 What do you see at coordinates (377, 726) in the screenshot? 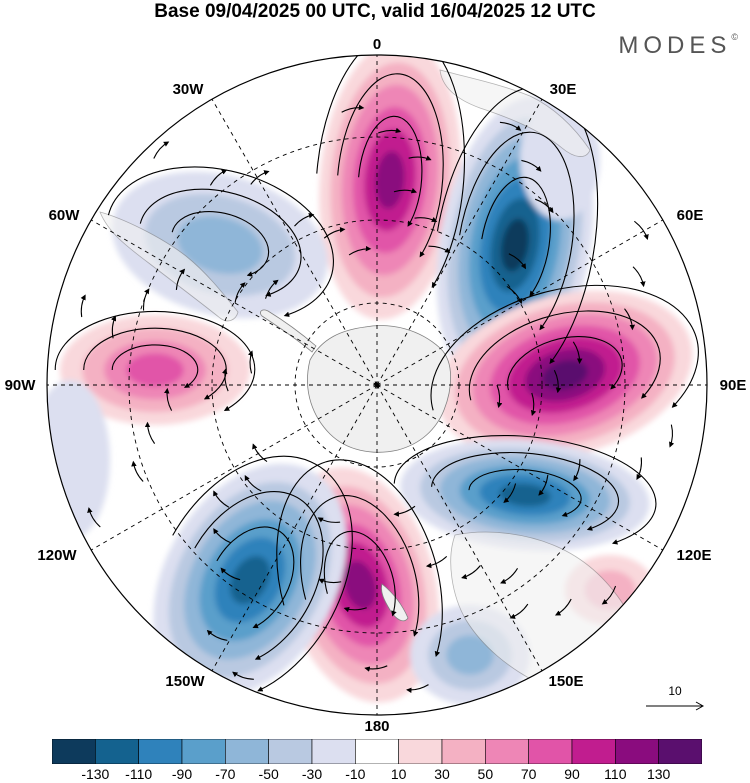
I see `lon-label-180: 180` at bounding box center [377, 726].